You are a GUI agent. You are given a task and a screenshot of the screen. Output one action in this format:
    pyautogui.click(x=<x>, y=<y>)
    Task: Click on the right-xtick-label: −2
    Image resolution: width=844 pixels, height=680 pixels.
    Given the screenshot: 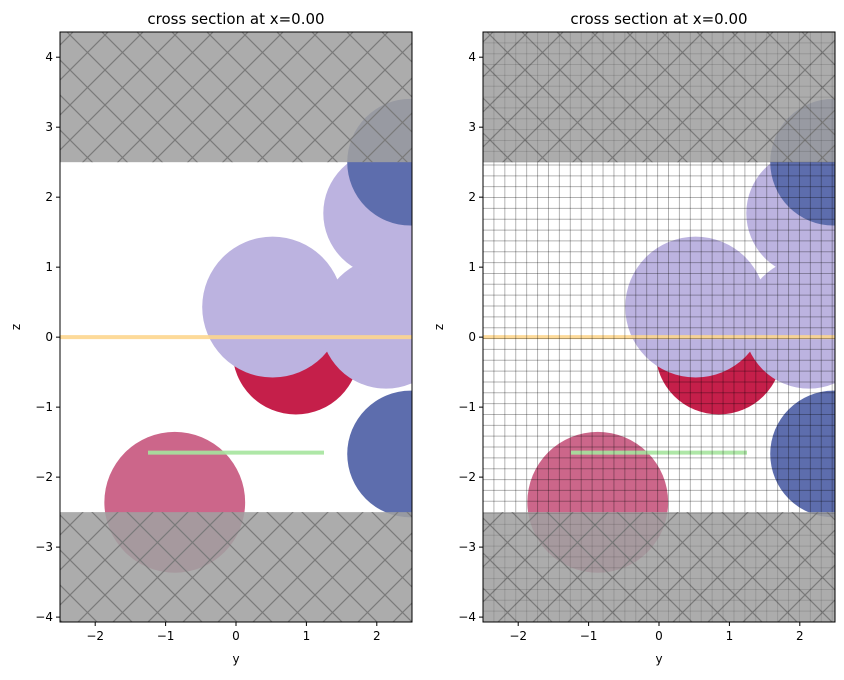 What is the action you would take?
    pyautogui.click(x=518, y=636)
    